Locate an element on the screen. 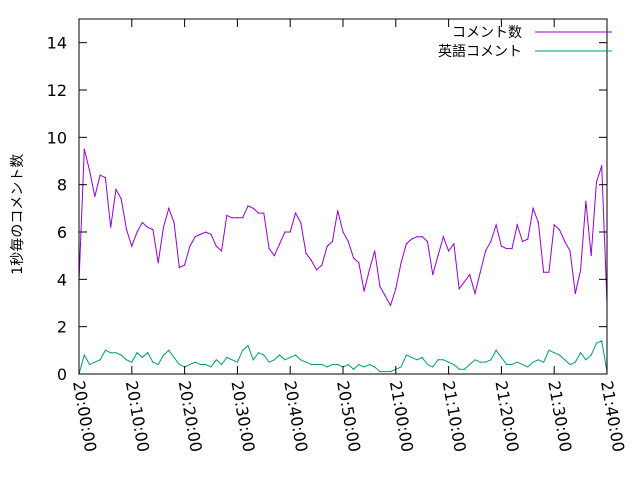 The width and height of the screenshot is (640, 480). y-tick-label: 8 is located at coordinates (62, 185).